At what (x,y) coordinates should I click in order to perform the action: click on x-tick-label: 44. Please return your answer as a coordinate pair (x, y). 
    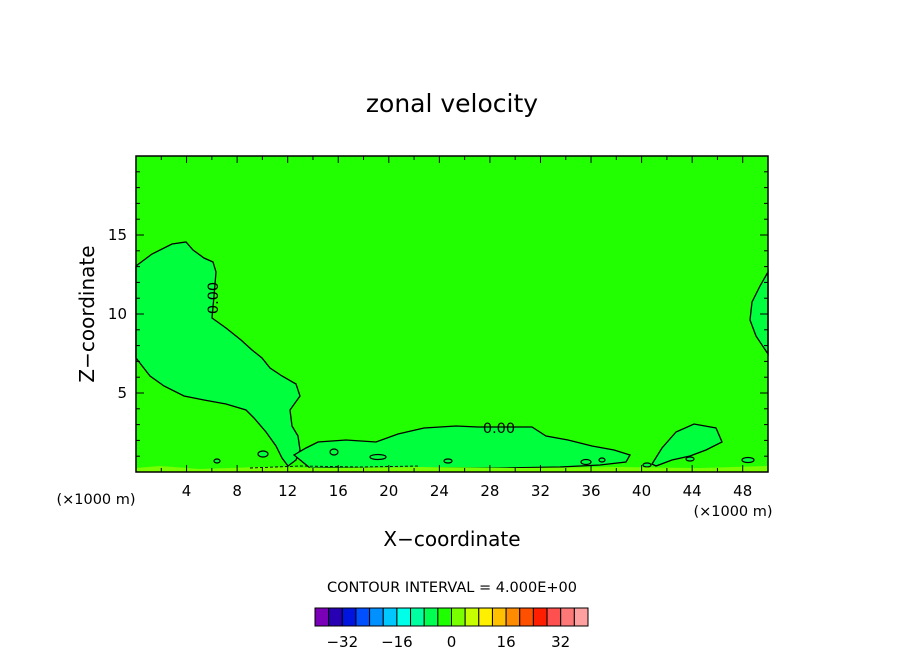
    Looking at the image, I should click on (692, 491).